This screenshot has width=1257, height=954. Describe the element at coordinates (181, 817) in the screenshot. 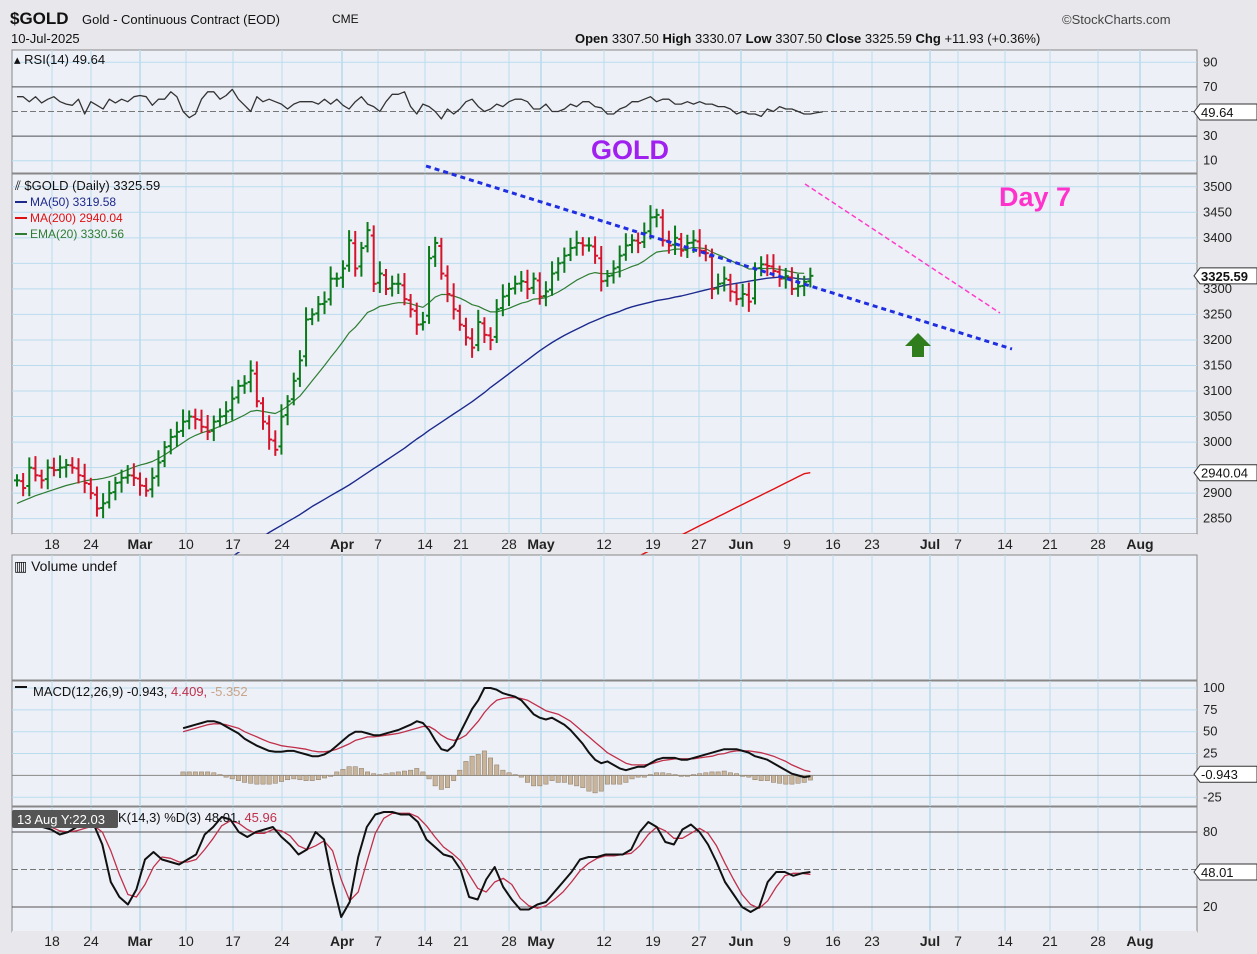

I see `sto-legend-k: K(14,3) %D(3) 48.01,` at that location.